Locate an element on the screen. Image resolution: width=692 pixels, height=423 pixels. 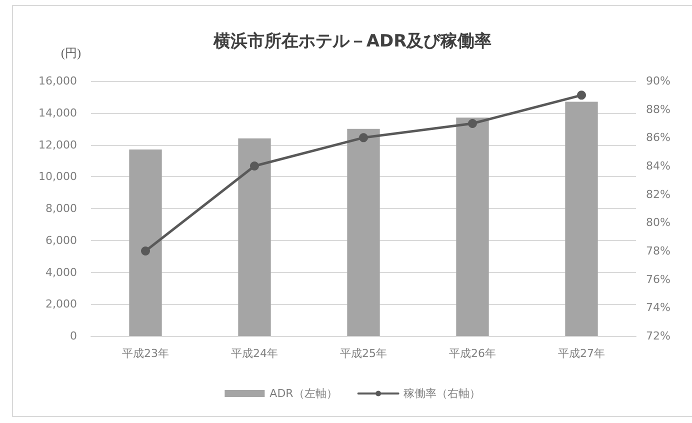
x-tick-label: 平成26年 is located at coordinates (472, 353).